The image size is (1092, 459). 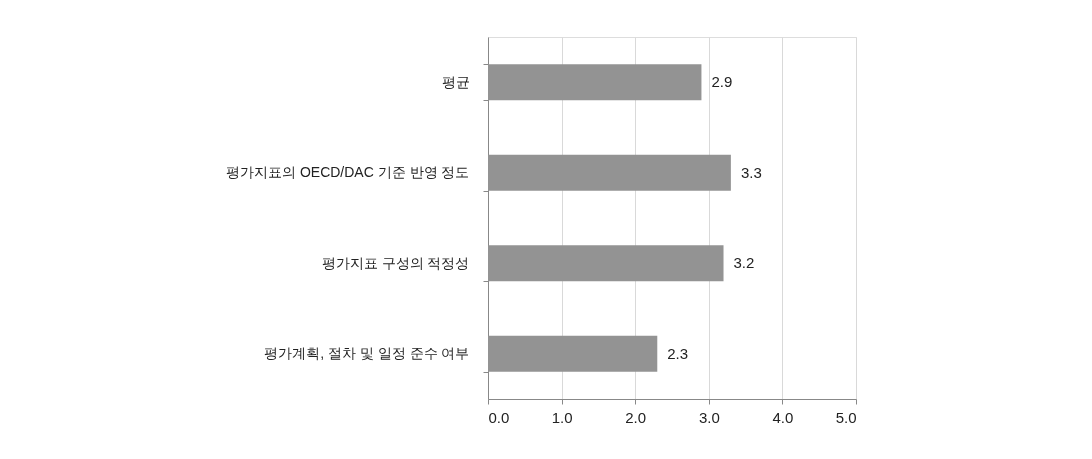 I want to click on data-label: 3.3, so click(x=751, y=172).